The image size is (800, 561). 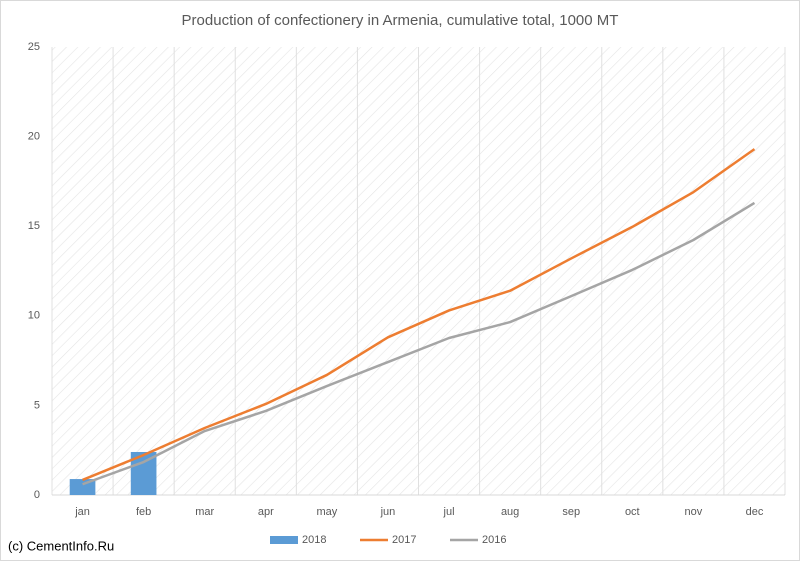 I want to click on x-tick-label: aug, so click(x=510, y=512).